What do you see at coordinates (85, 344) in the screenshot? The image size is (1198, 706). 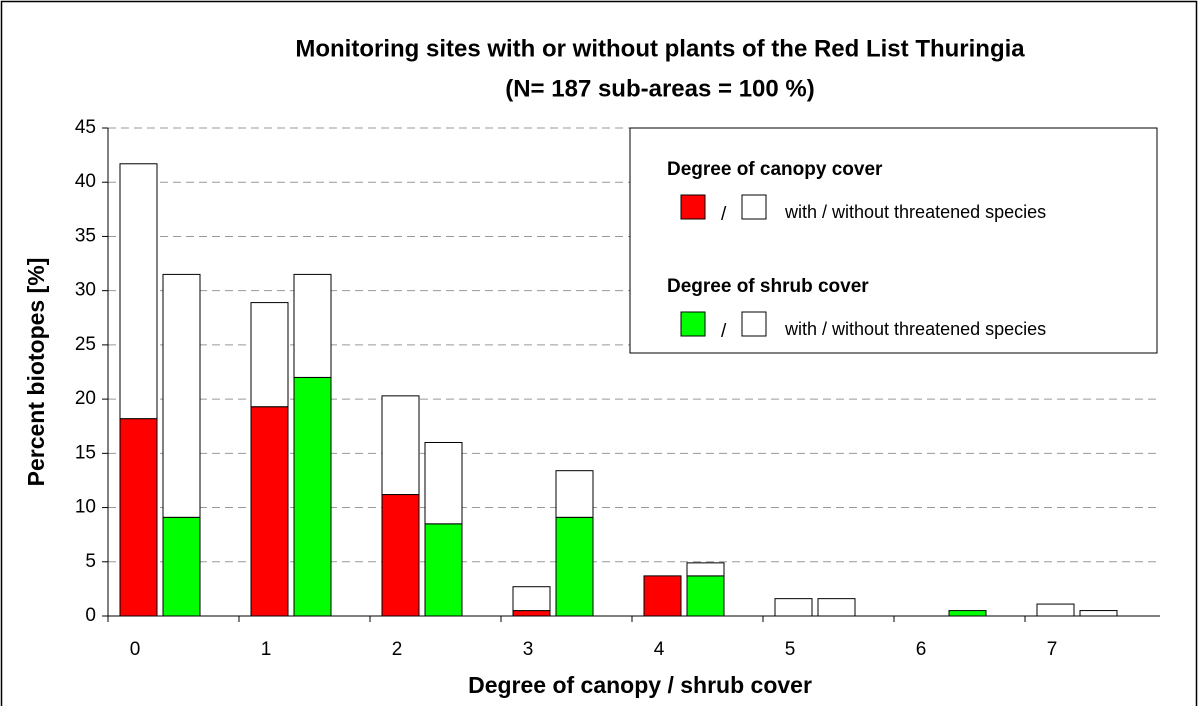 I see `y-tick-label: 25` at bounding box center [85, 344].